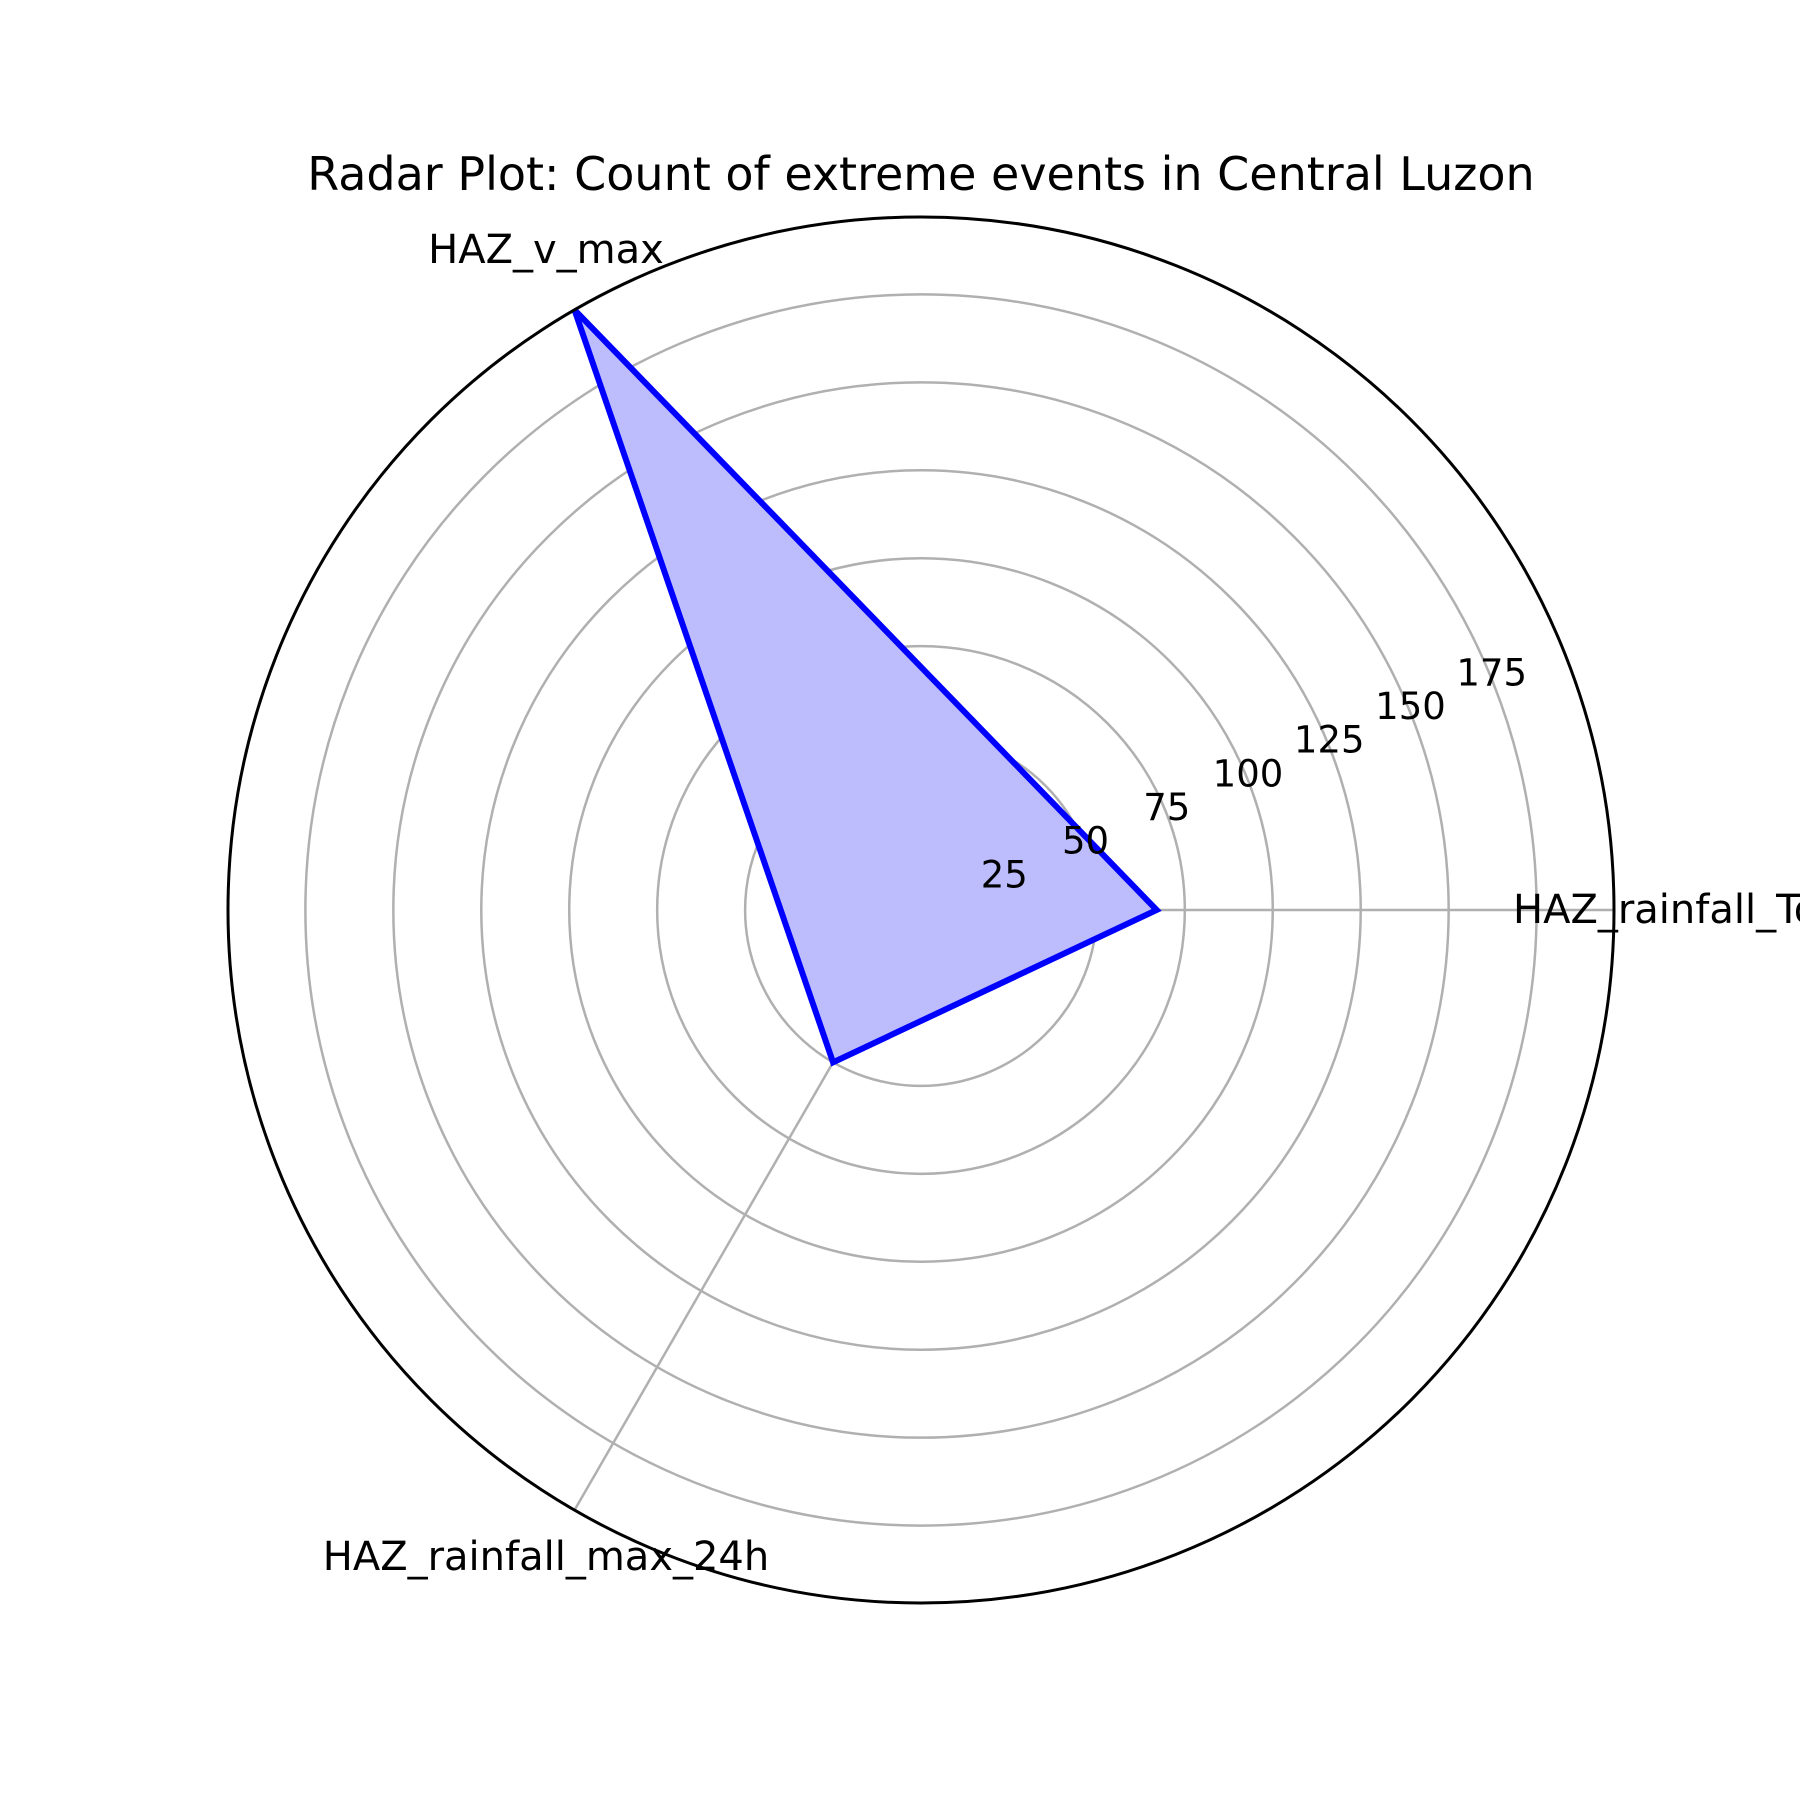 This screenshot has height=1800, width=1800. Describe the element at coordinates (546, 1557) in the screenshot. I see `category-label-2: HAZ_rainfall_max_24h` at that location.